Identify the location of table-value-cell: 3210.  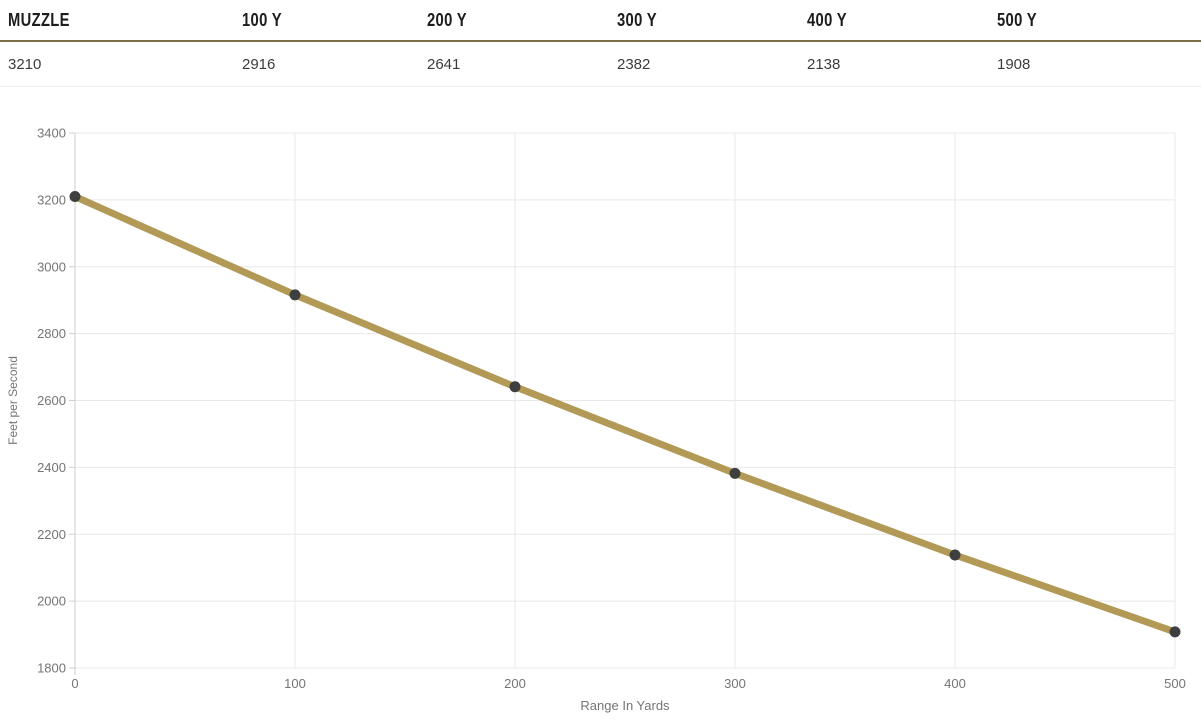
(25, 64).